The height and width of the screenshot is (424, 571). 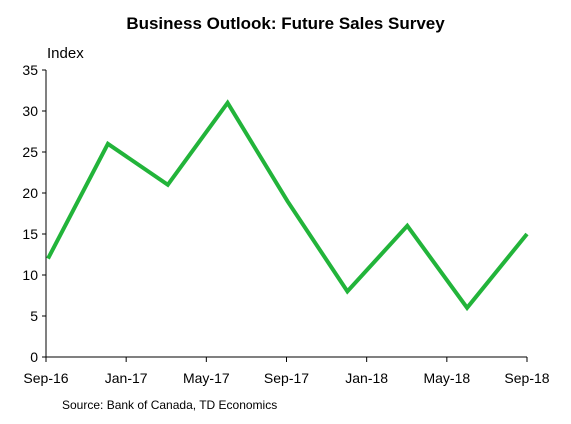 What do you see at coordinates (526, 378) in the screenshot?
I see `x-tick-label: Sep-18` at bounding box center [526, 378].